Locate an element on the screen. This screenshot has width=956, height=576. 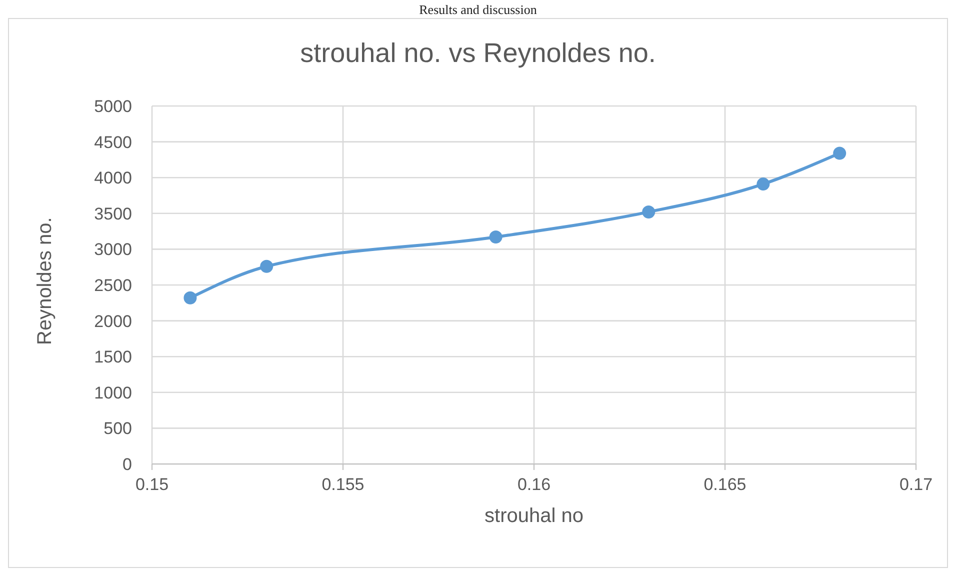
y-tick-label: 1500 is located at coordinates (113, 357).